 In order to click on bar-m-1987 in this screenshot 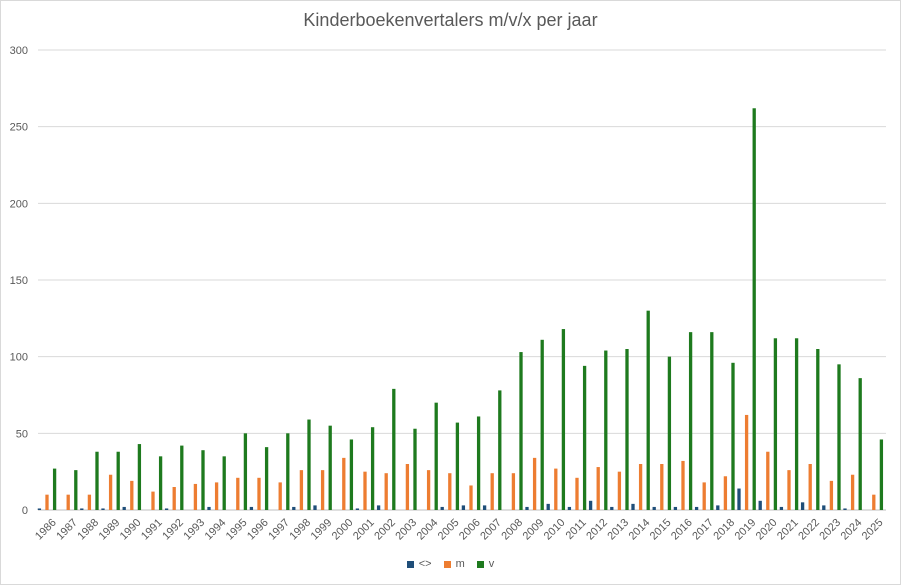, I will do `click(68, 502)`.